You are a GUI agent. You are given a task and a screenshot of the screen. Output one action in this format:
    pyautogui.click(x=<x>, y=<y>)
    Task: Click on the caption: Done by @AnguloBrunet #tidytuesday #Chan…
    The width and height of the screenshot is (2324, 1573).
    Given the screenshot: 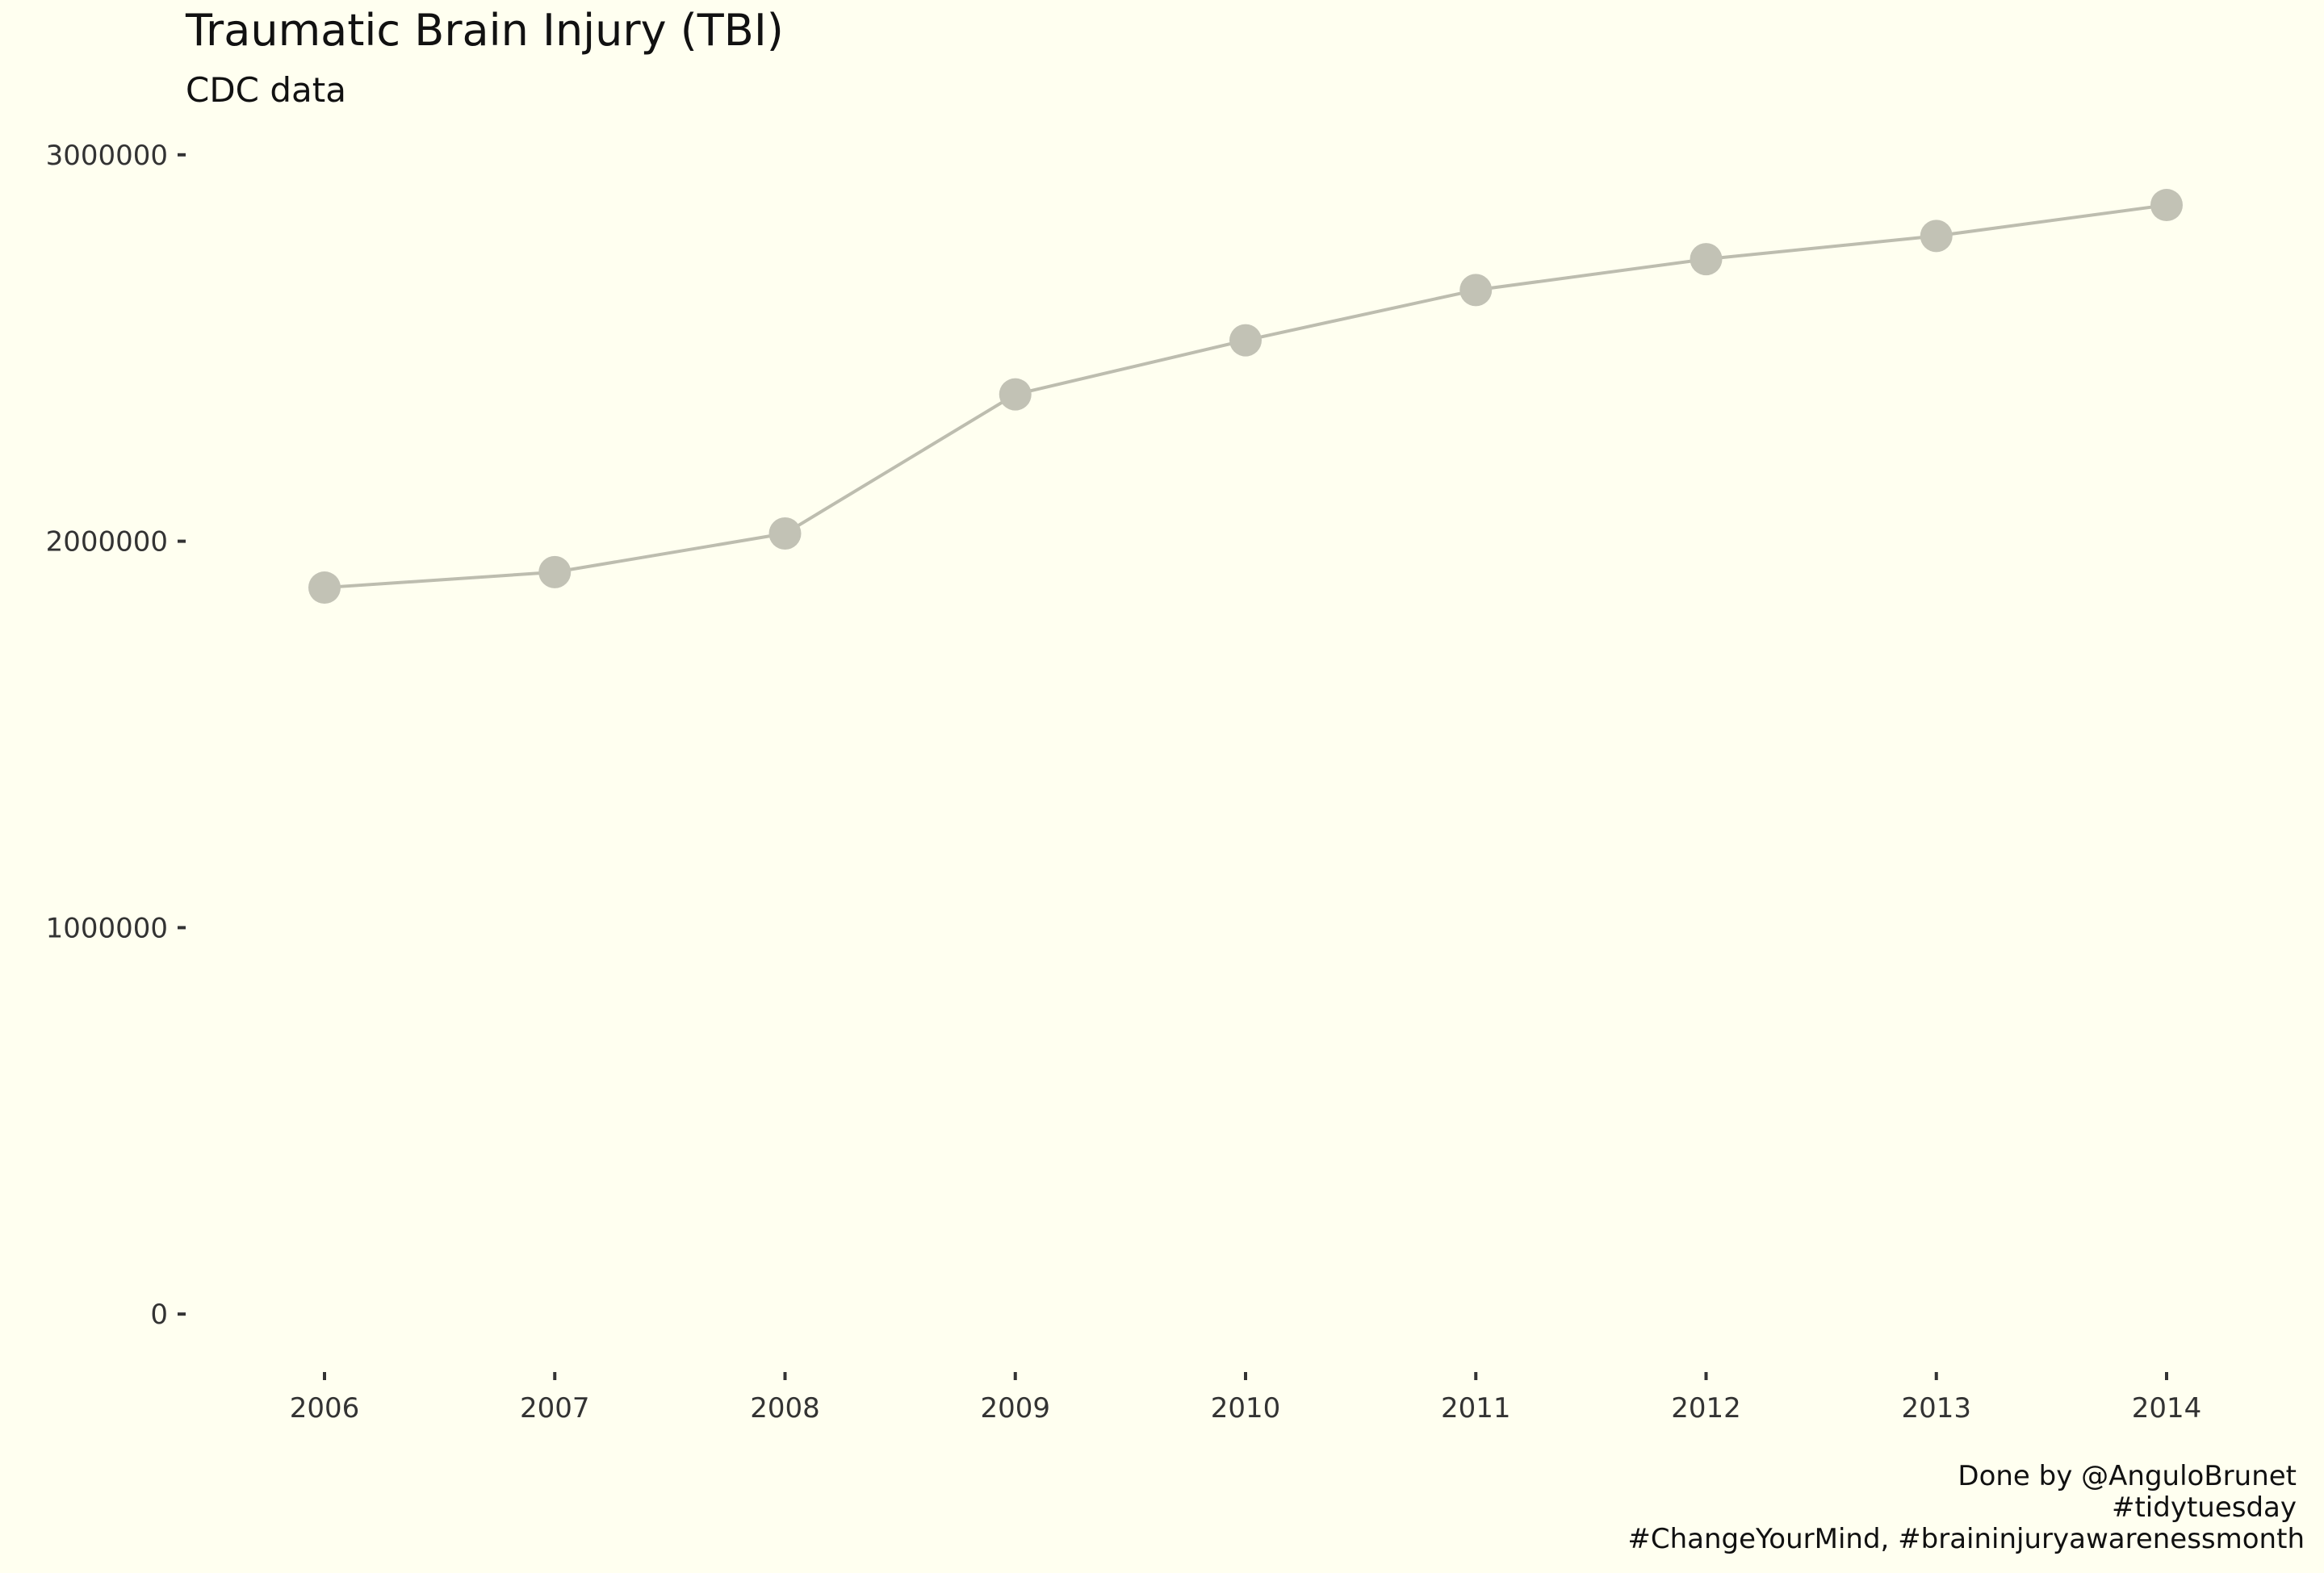 What is the action you would take?
    pyautogui.click(x=1966, y=1507)
    